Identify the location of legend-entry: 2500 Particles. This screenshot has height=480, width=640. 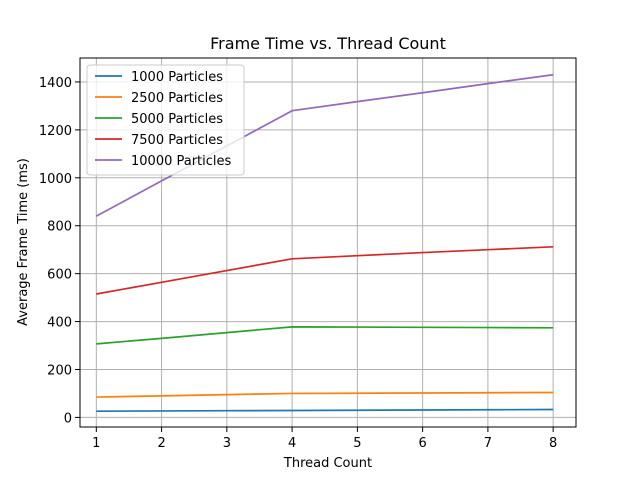
(177, 98).